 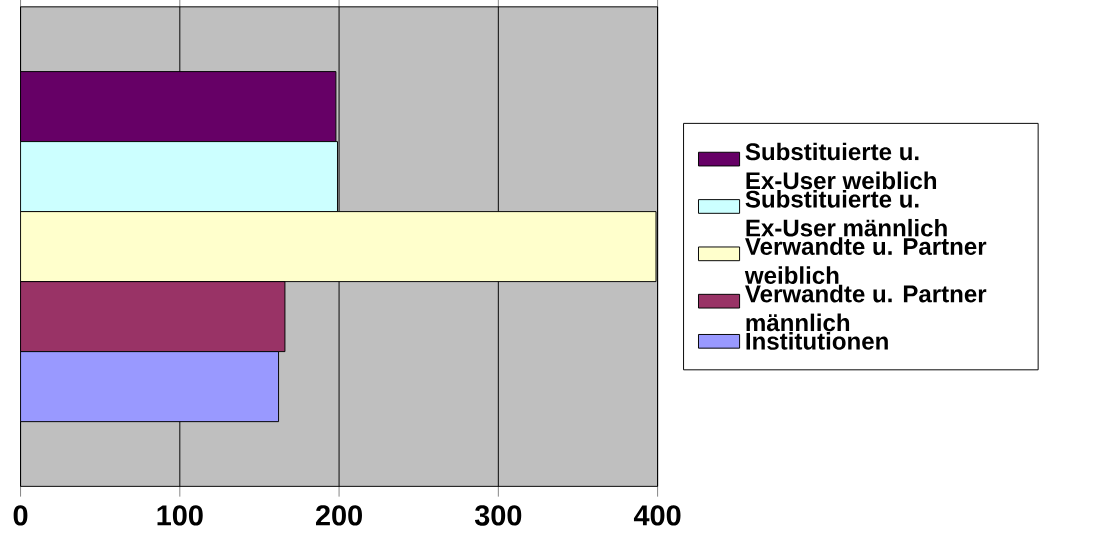 I want to click on legend-label: Substituierte u. Ex-User männlich, so click(x=846, y=213).